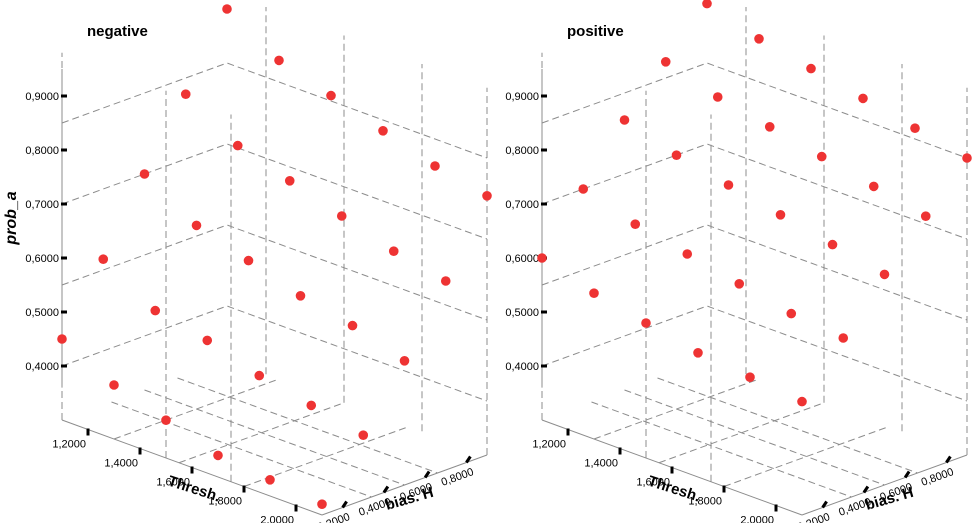 This screenshot has height=523, width=973. I want to click on y-axis-title: prob_a, so click(11, 218).